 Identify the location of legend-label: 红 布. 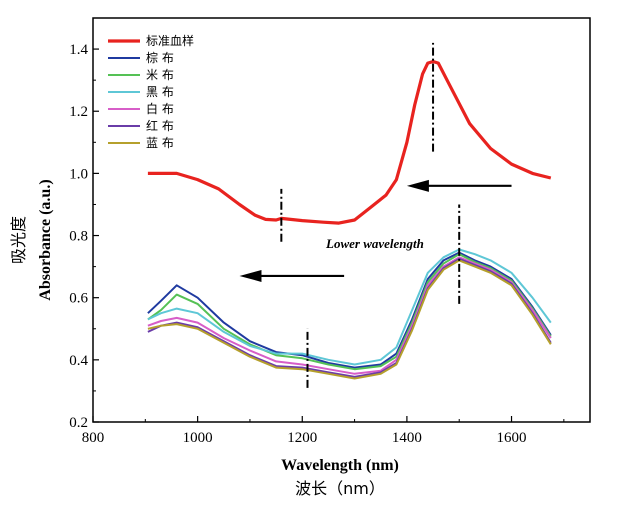
(160, 125).